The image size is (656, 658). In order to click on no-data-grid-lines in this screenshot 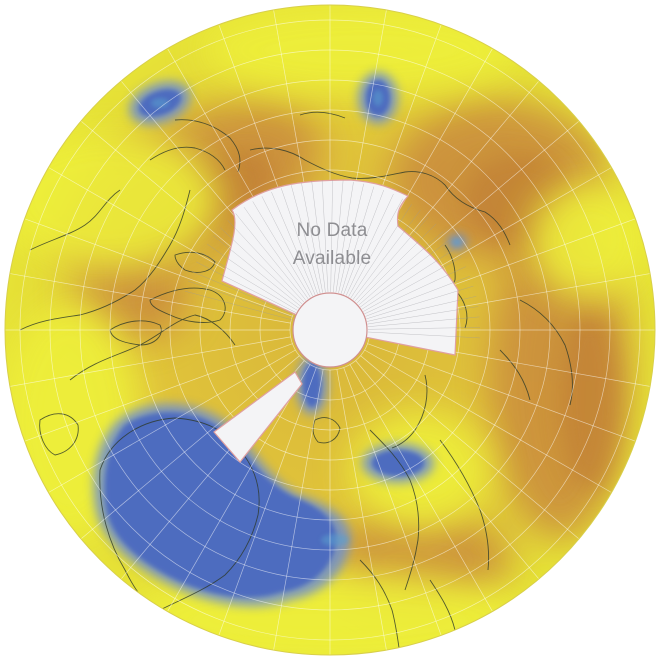, I will do `click(333, 259)`.